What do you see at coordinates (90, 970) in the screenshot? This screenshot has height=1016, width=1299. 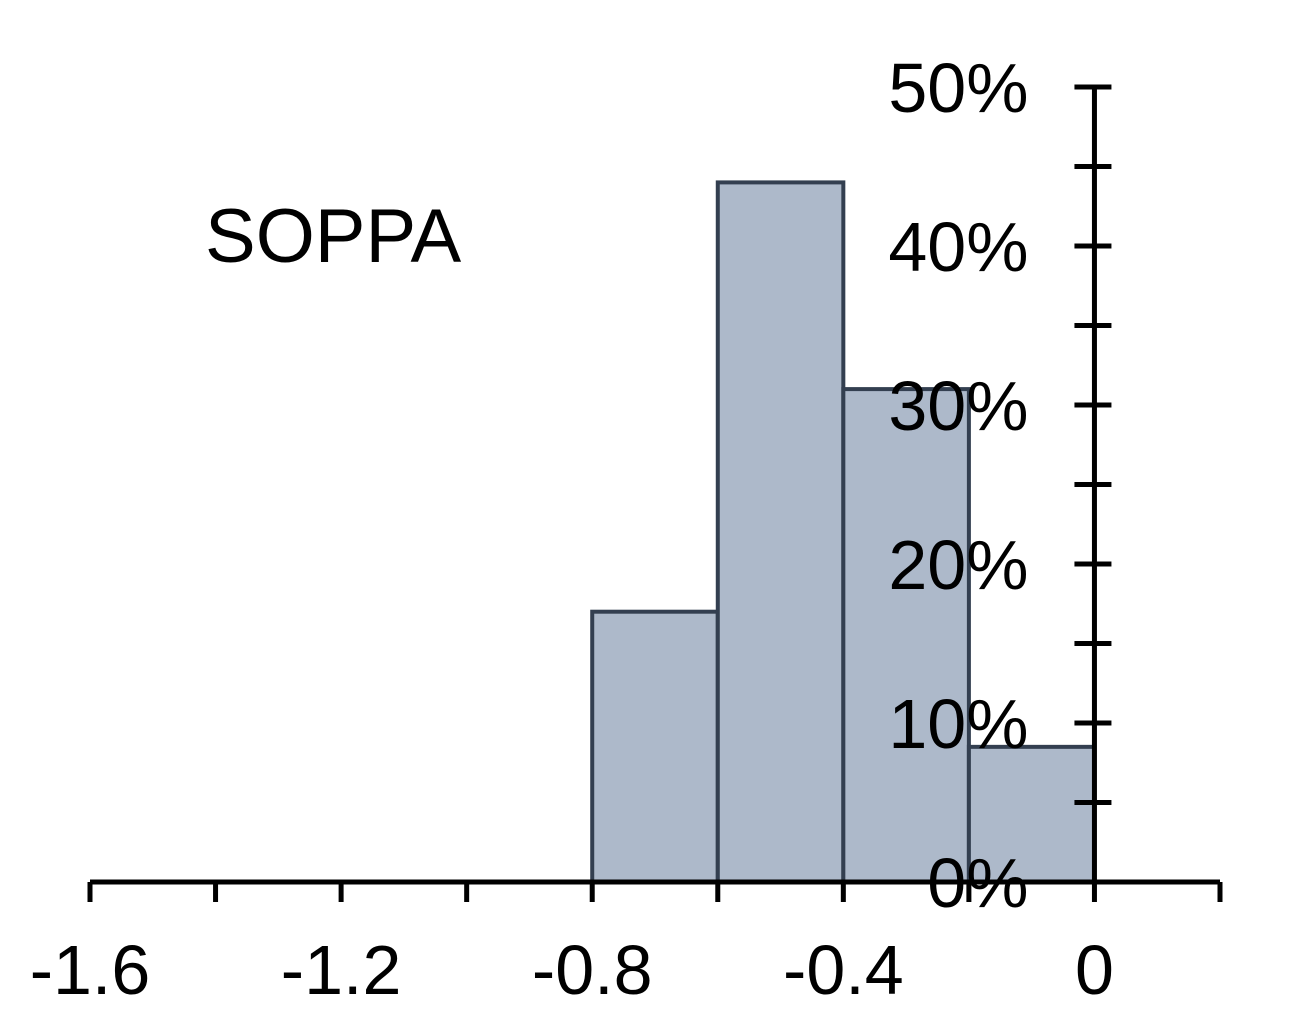 I see `x-tick-label: -1.6` at bounding box center [90, 970].